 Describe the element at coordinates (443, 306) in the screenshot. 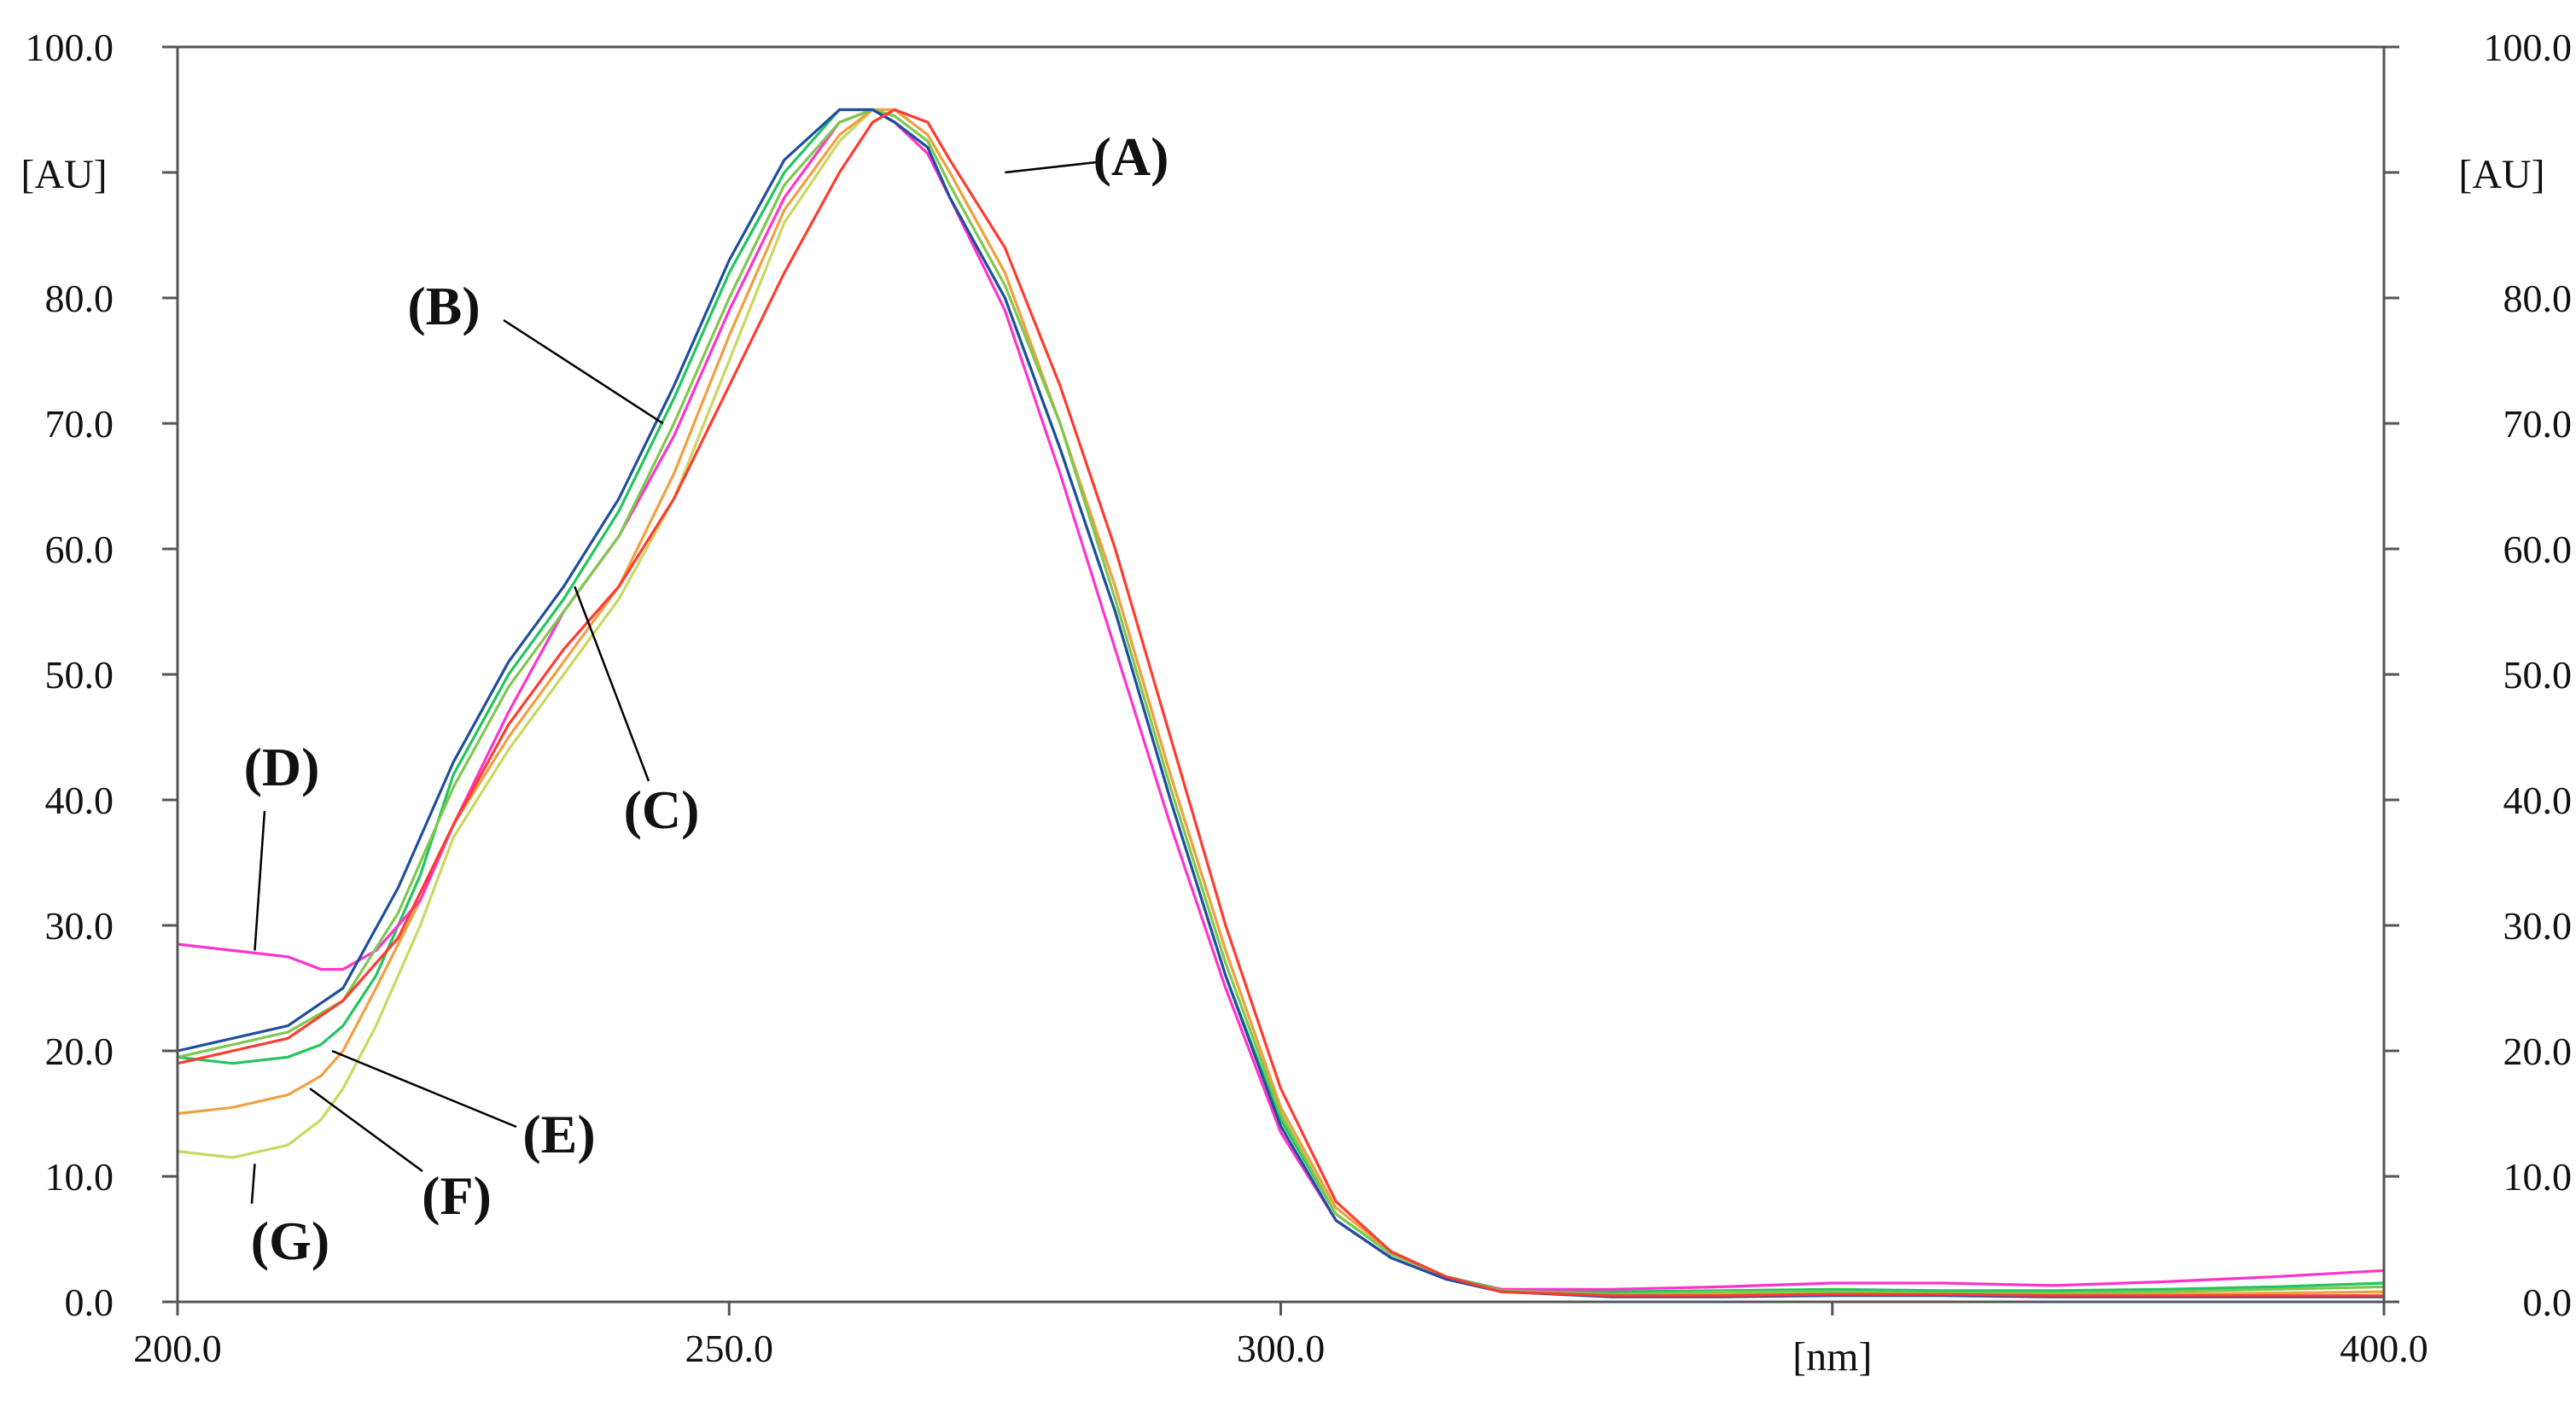

I see `annotation-label: (B)` at that location.